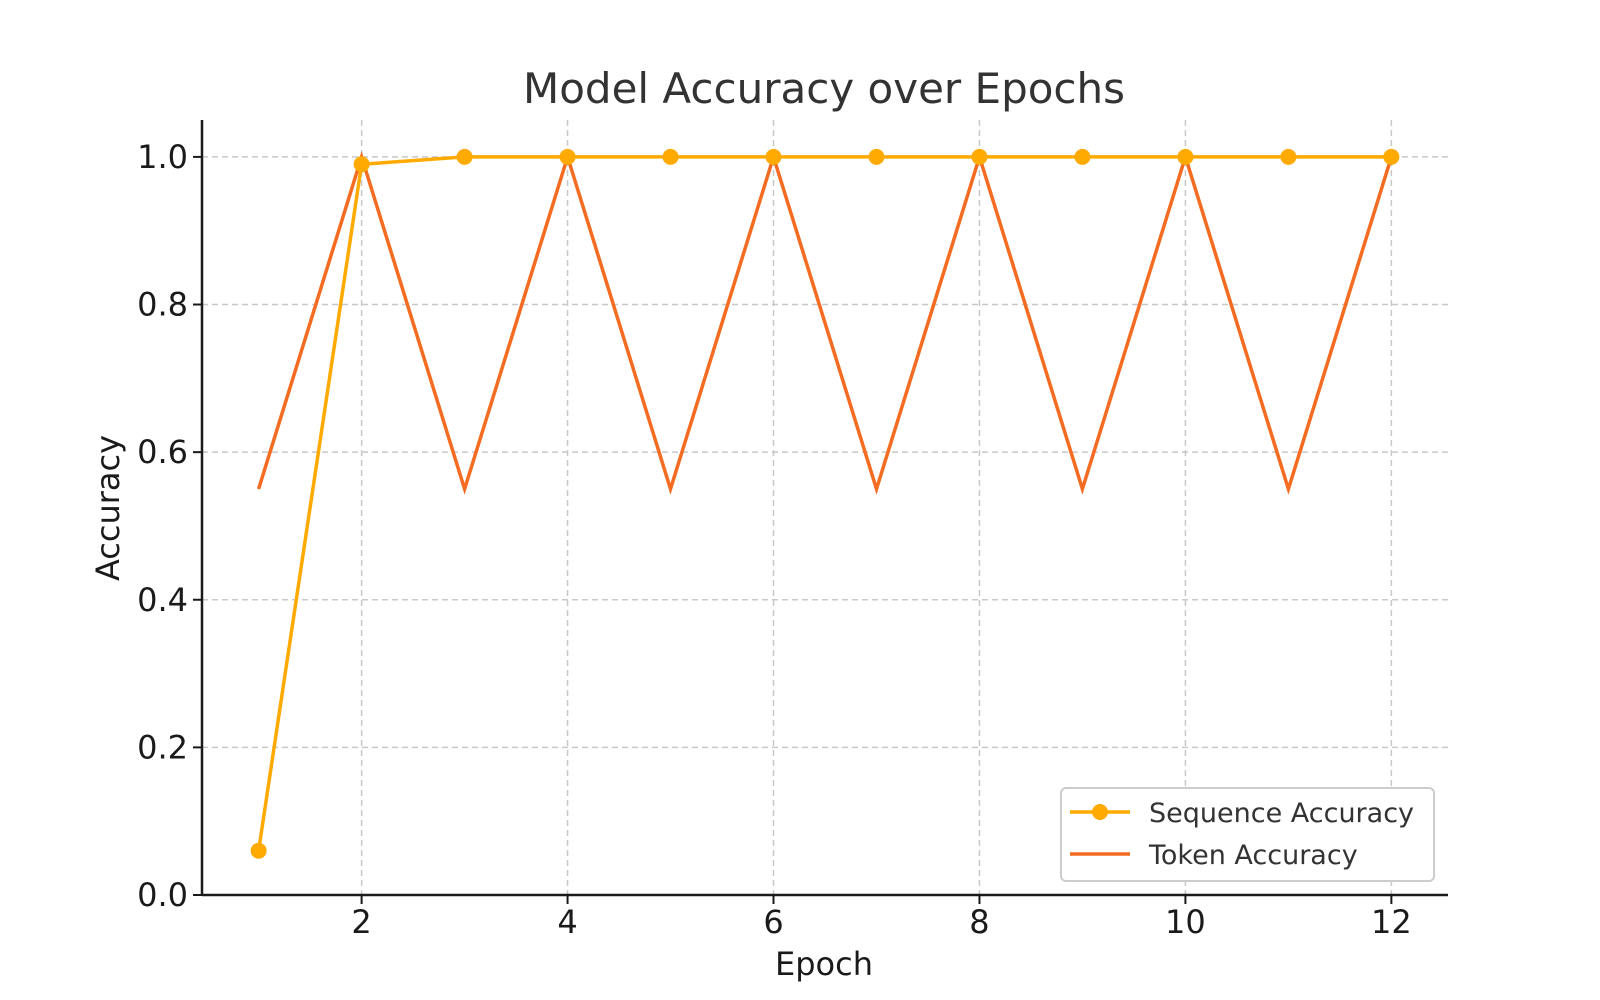 This screenshot has width=1600, height=1000. I want to click on y-tick-label: 0.2, so click(162, 747).